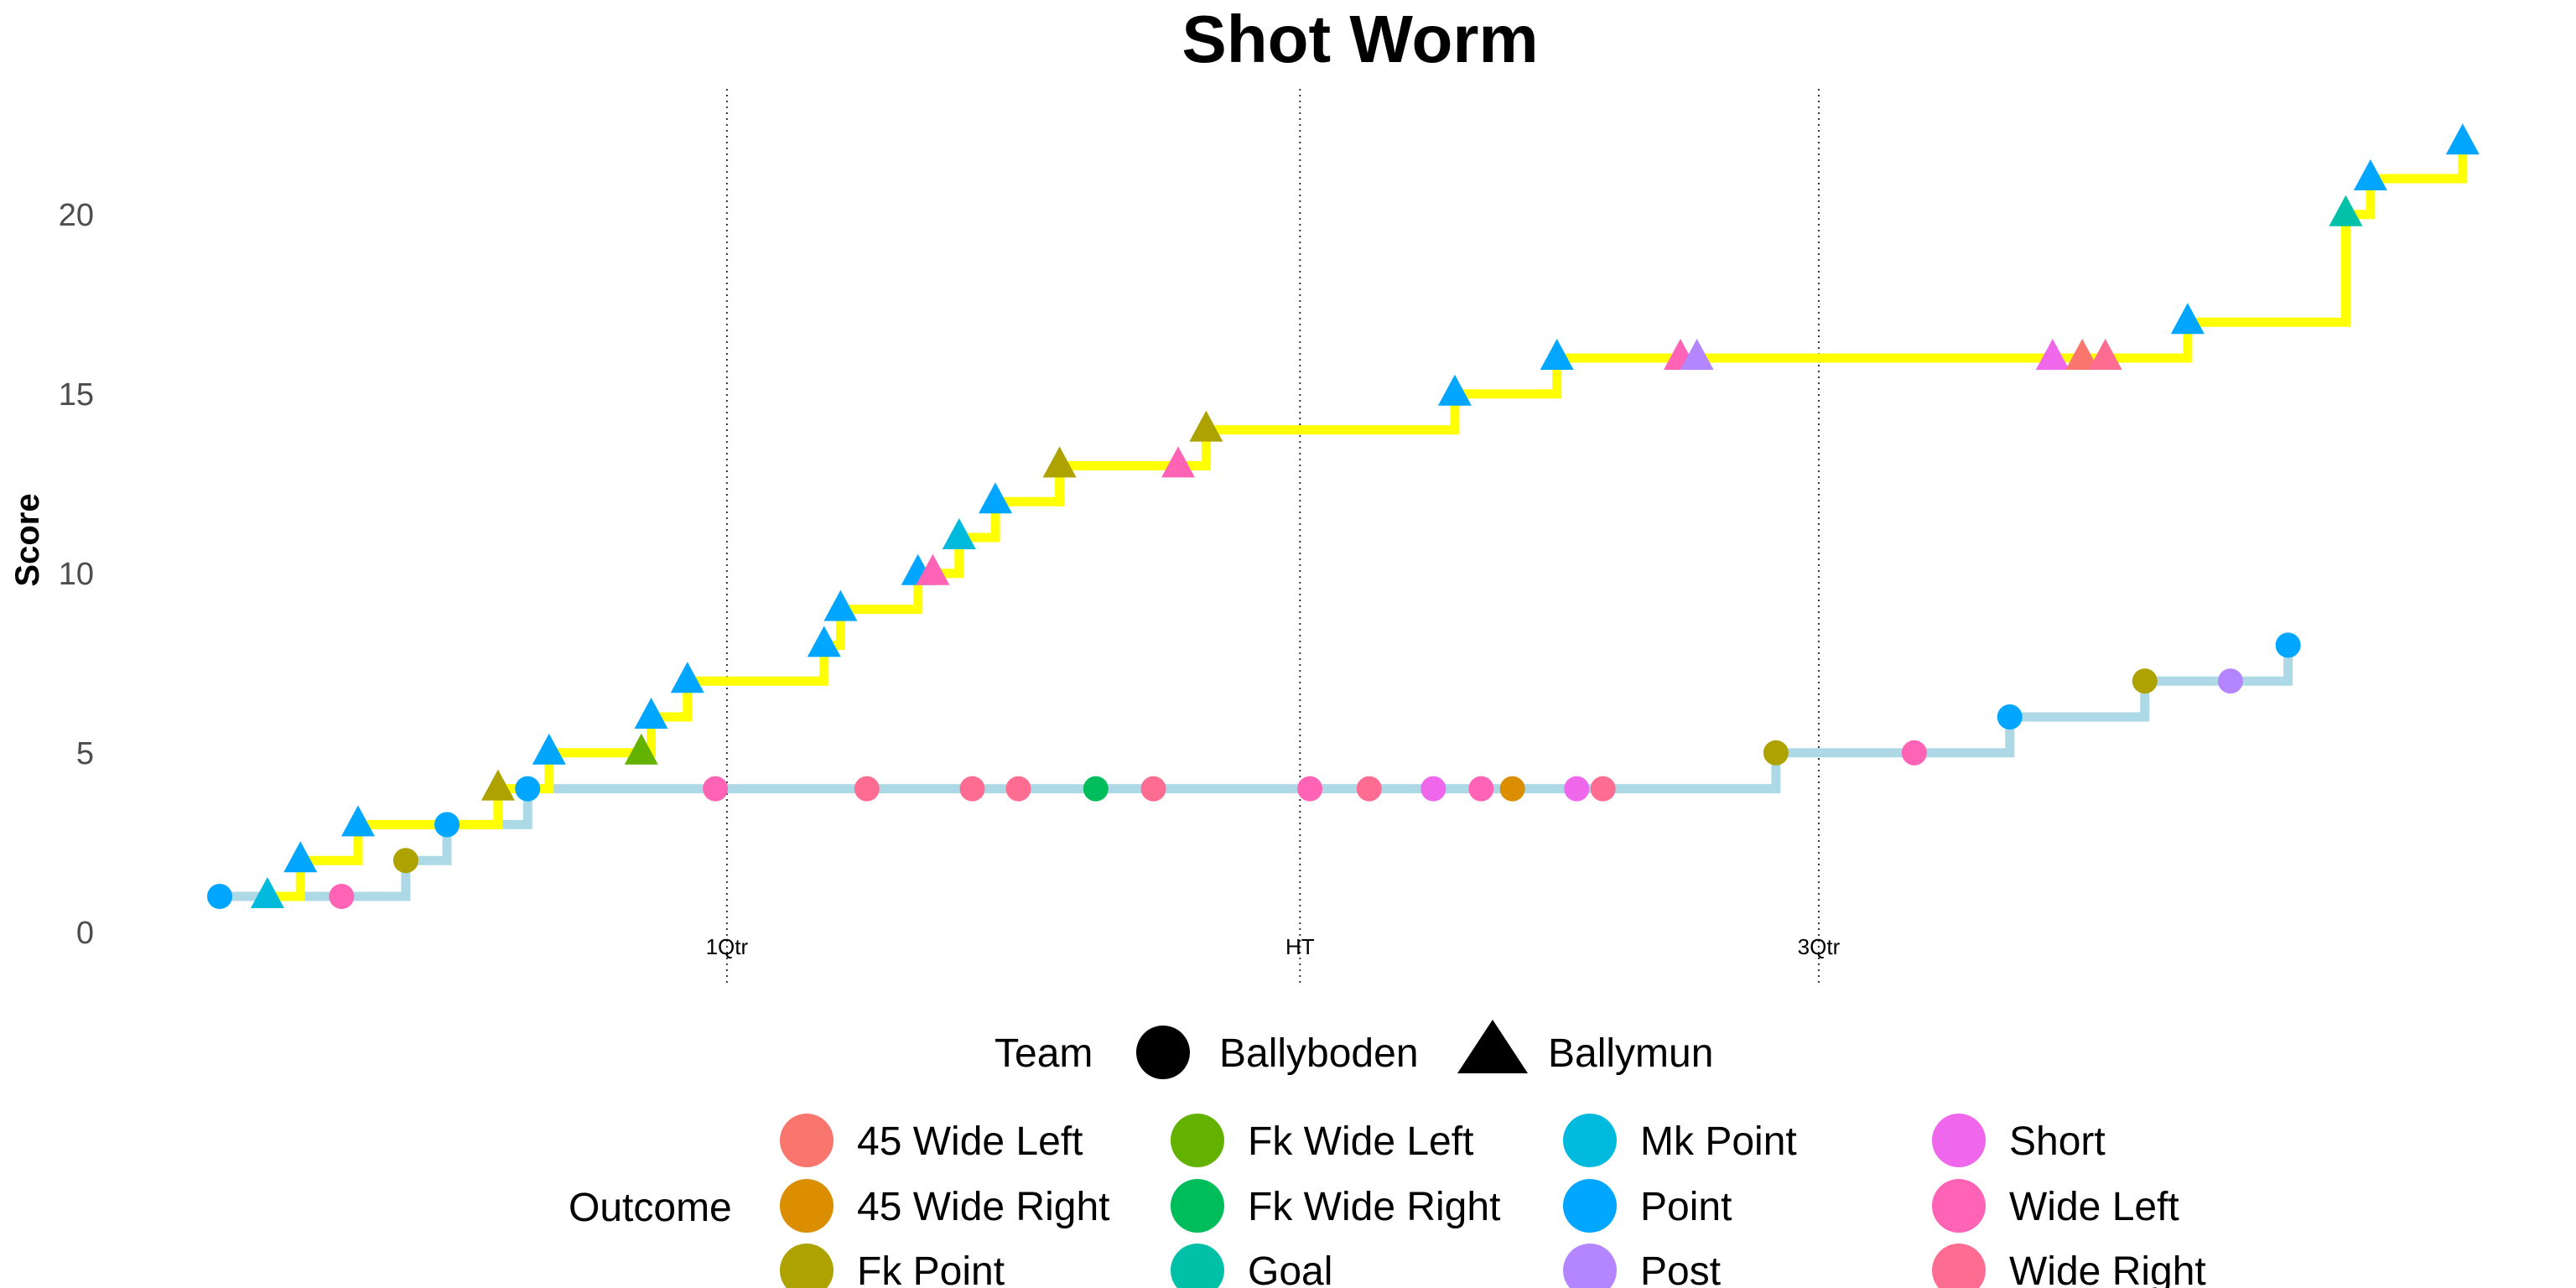 Image resolution: width=2576 pixels, height=1288 pixels. I want to click on legend-key-fk-wide-right, so click(1197, 1206).